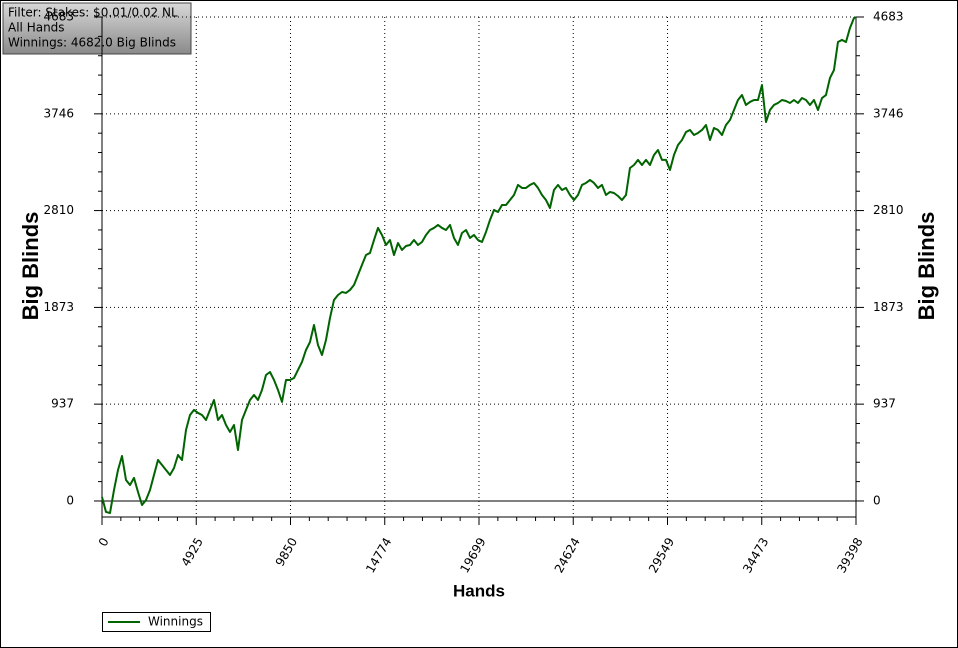  I want to click on legend, so click(156, 622).